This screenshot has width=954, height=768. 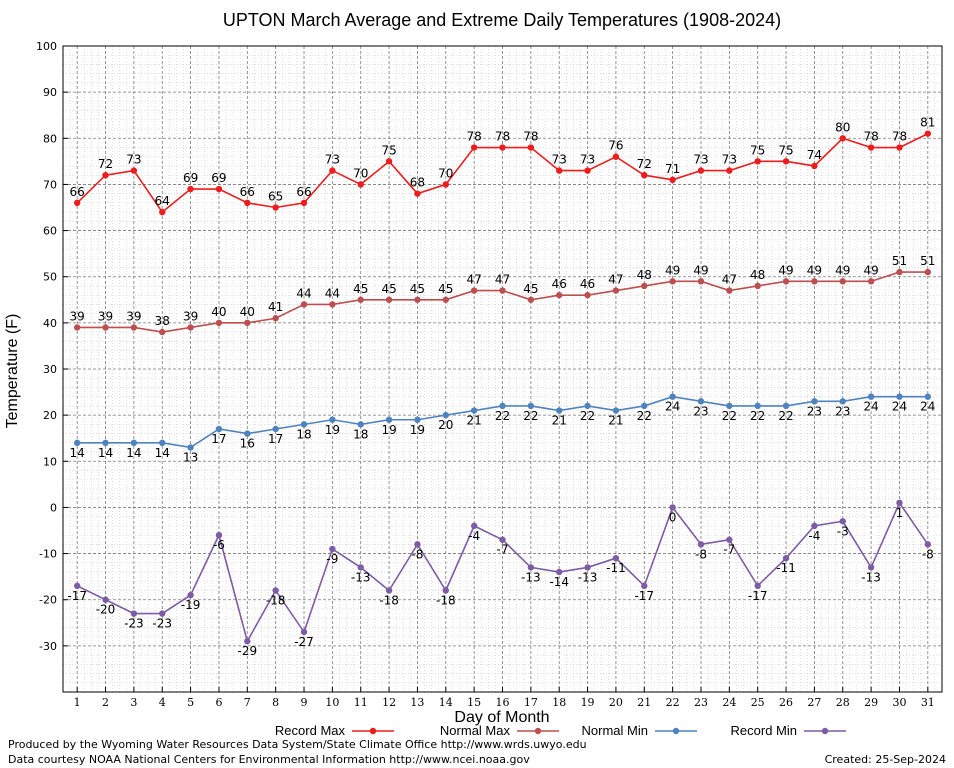 I want to click on data-label: 76, so click(x=615, y=146).